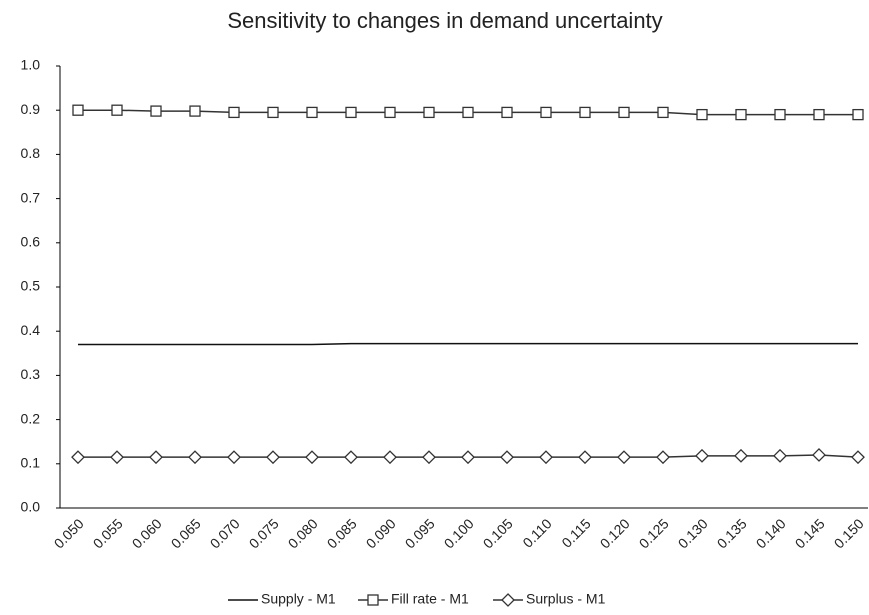 The image size is (869, 615). I want to click on x-tick-label: 0.125, so click(654, 533).